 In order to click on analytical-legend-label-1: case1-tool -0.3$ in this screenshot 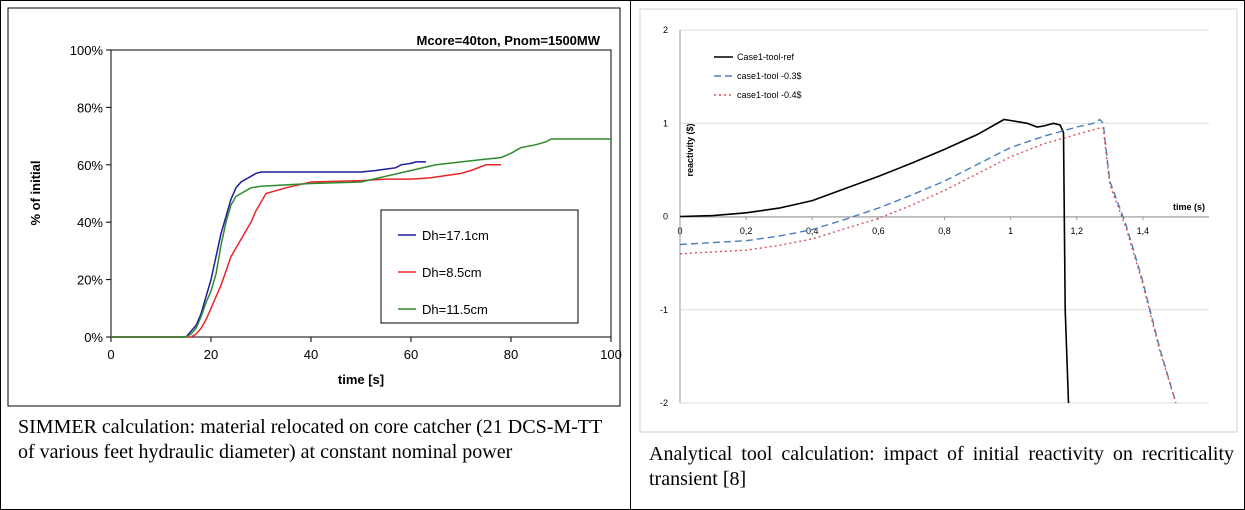, I will do `click(769, 76)`.